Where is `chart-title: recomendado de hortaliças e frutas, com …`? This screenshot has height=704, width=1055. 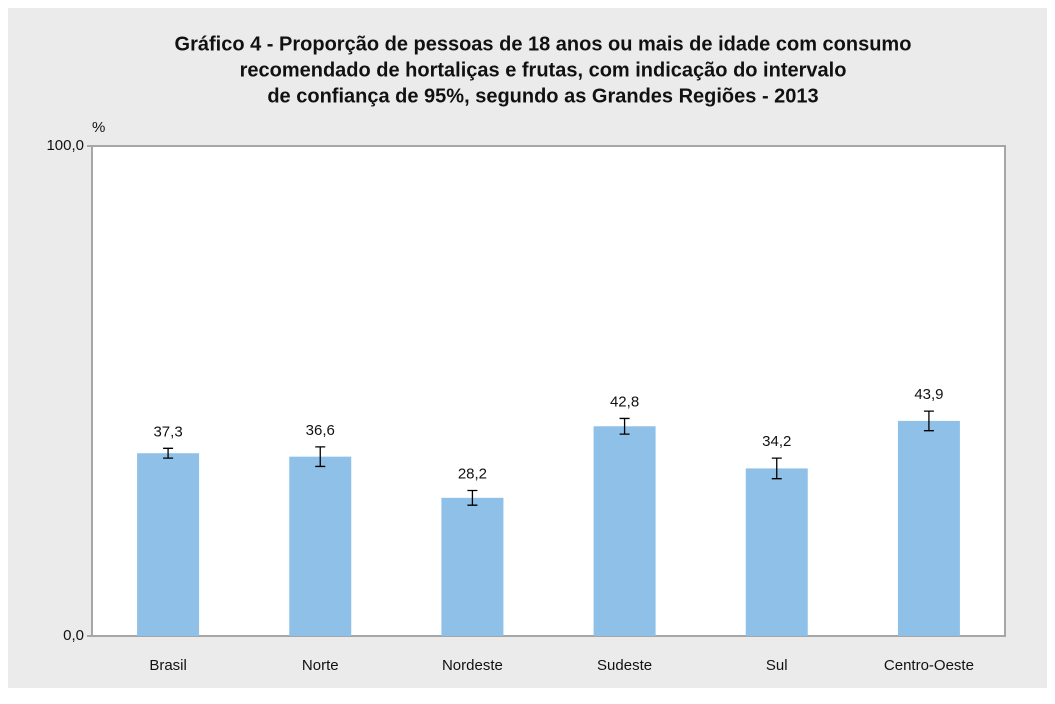 chart-title: recomendado de hortaliças e frutas, com … is located at coordinates (543, 70).